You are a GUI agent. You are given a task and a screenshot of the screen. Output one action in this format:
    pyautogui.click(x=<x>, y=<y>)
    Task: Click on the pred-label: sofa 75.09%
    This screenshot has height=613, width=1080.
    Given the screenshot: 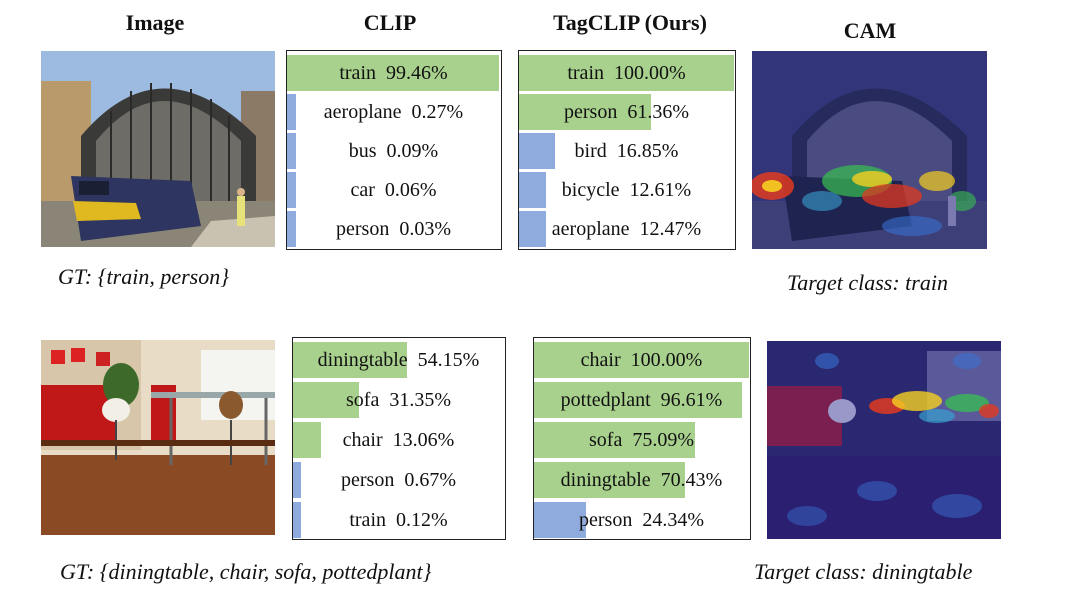 What is the action you would take?
    pyautogui.click(x=641, y=439)
    